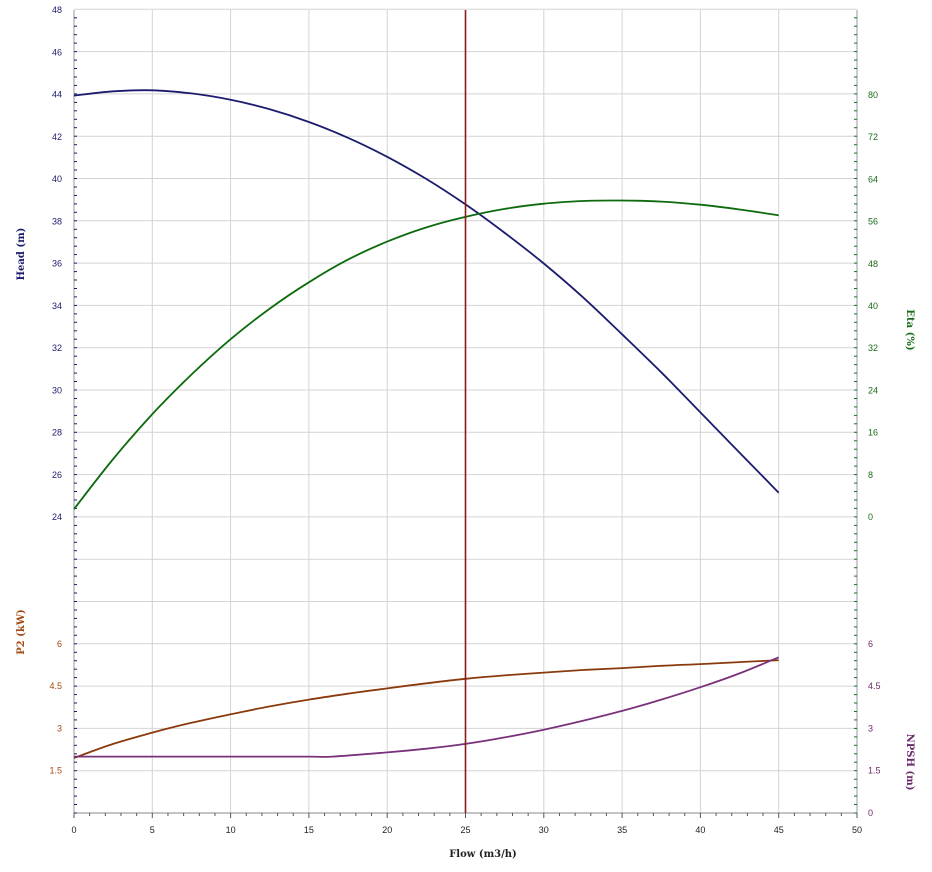 This screenshot has height=872, width=932. What do you see at coordinates (870, 728) in the screenshot?
I see `npsh-tick-label: 3` at bounding box center [870, 728].